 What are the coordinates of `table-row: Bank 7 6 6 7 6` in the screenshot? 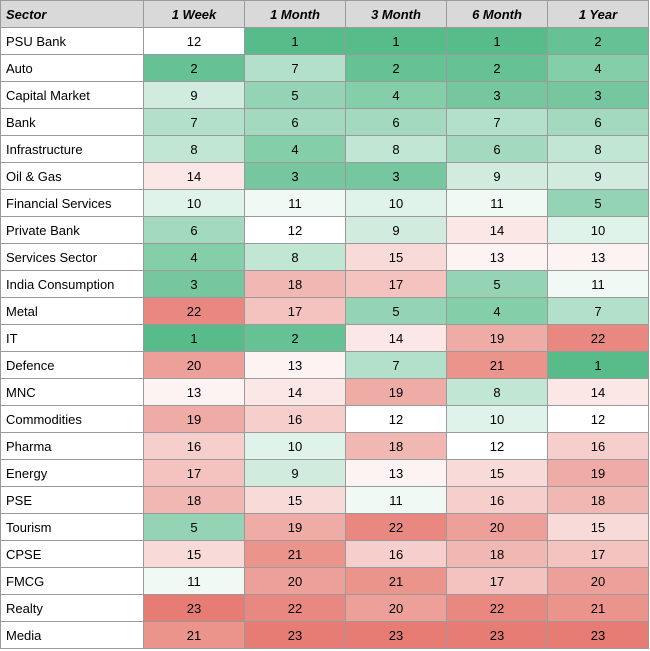 It's located at (324, 122).